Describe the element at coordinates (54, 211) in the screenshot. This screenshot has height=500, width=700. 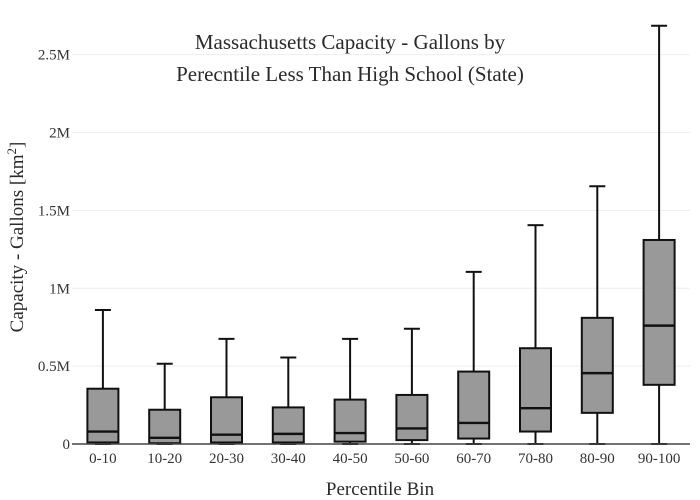
I see `y-tick-label-3: 1.5M` at that location.